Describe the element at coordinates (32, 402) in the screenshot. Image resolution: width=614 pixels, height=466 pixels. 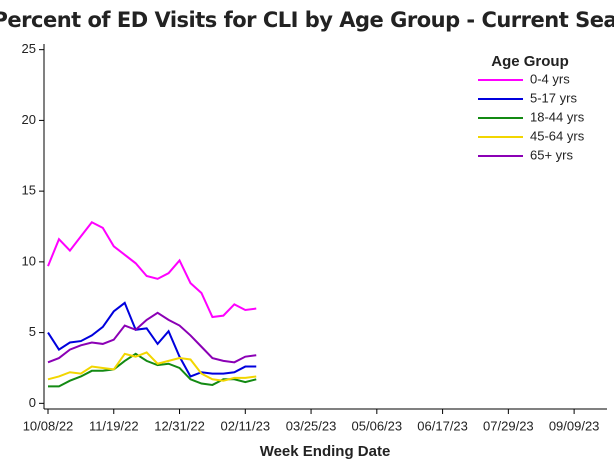
I see `y-tick-label: 0` at that location.